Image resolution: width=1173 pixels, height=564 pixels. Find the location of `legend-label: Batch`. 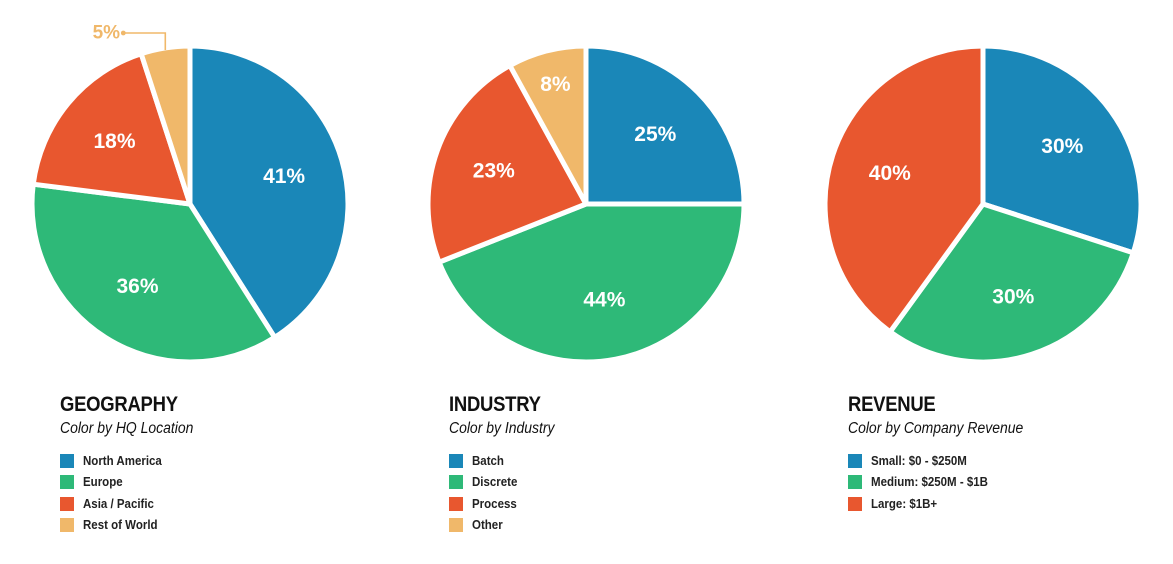

legend-label: Batch is located at coordinates (488, 460).